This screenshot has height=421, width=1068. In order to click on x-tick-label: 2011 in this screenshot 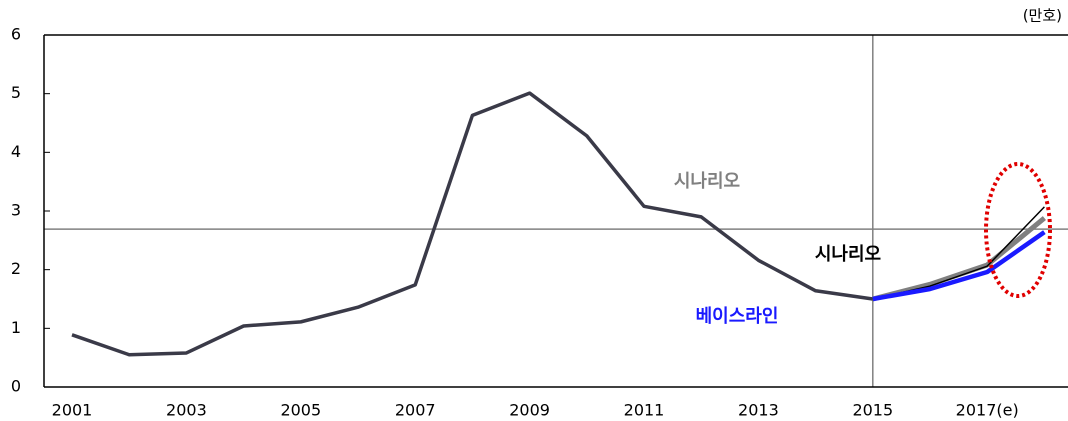, I will do `click(644, 410)`.